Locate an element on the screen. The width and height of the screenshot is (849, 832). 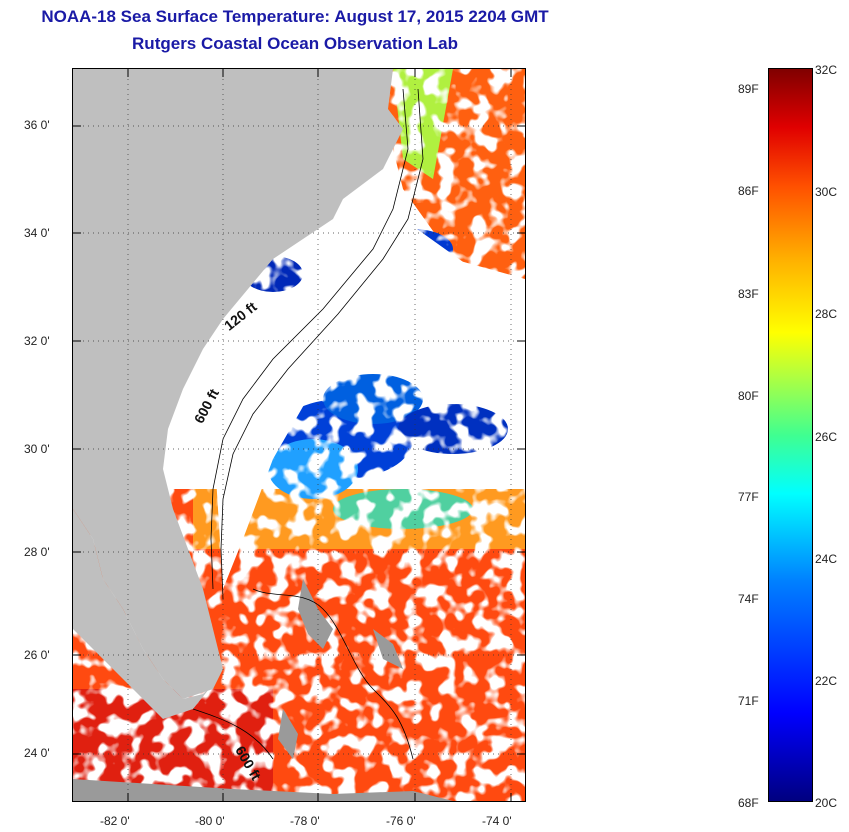
colorbar-celsius-label: 24C is located at coordinates (826, 559).